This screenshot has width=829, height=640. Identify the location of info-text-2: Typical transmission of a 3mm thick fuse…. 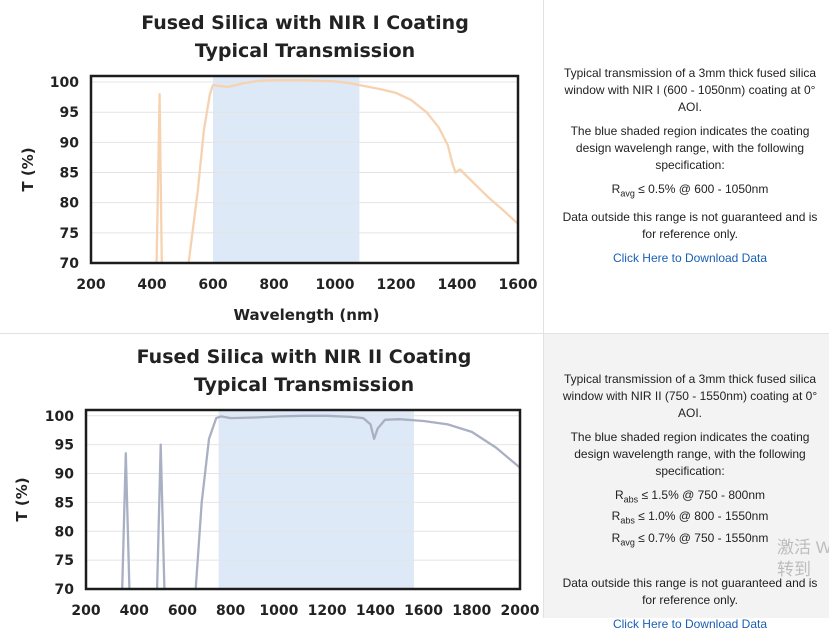
(690, 505).